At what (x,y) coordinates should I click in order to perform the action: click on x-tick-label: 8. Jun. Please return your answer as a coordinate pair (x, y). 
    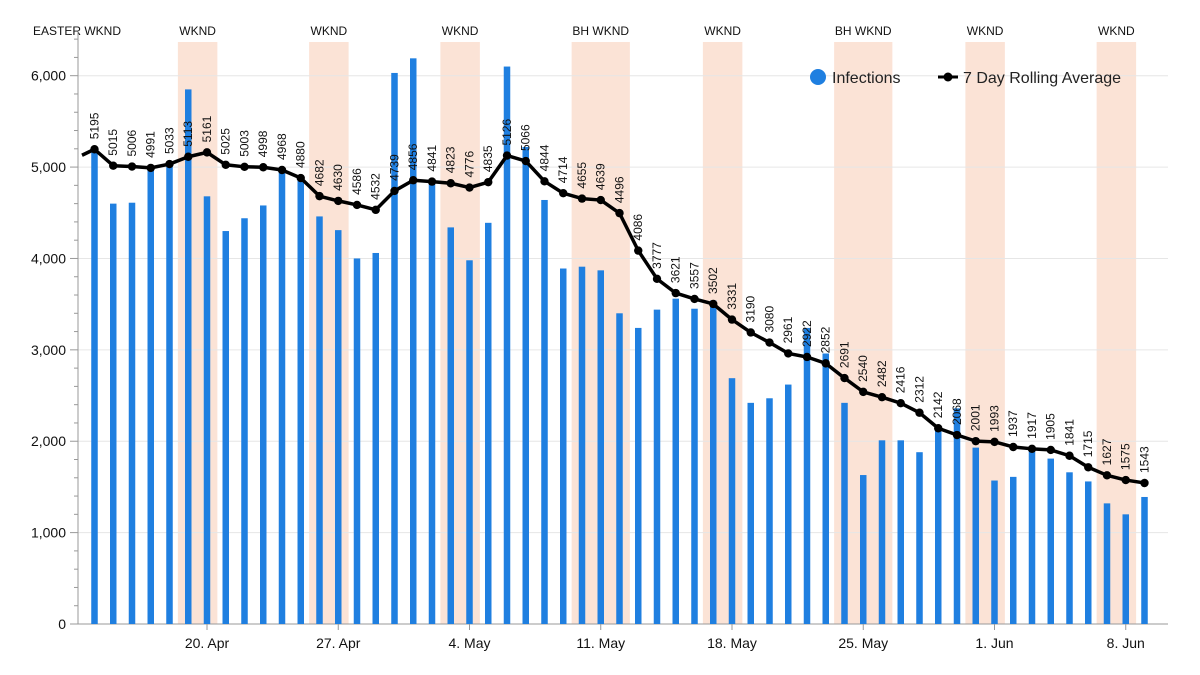
    Looking at the image, I should click on (1126, 643).